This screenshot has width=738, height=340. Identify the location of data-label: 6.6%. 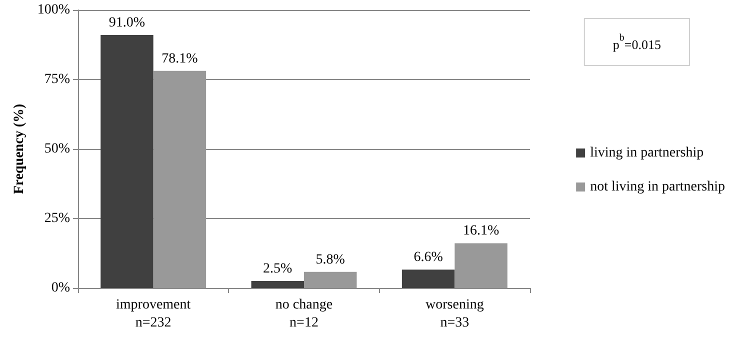
(429, 258).